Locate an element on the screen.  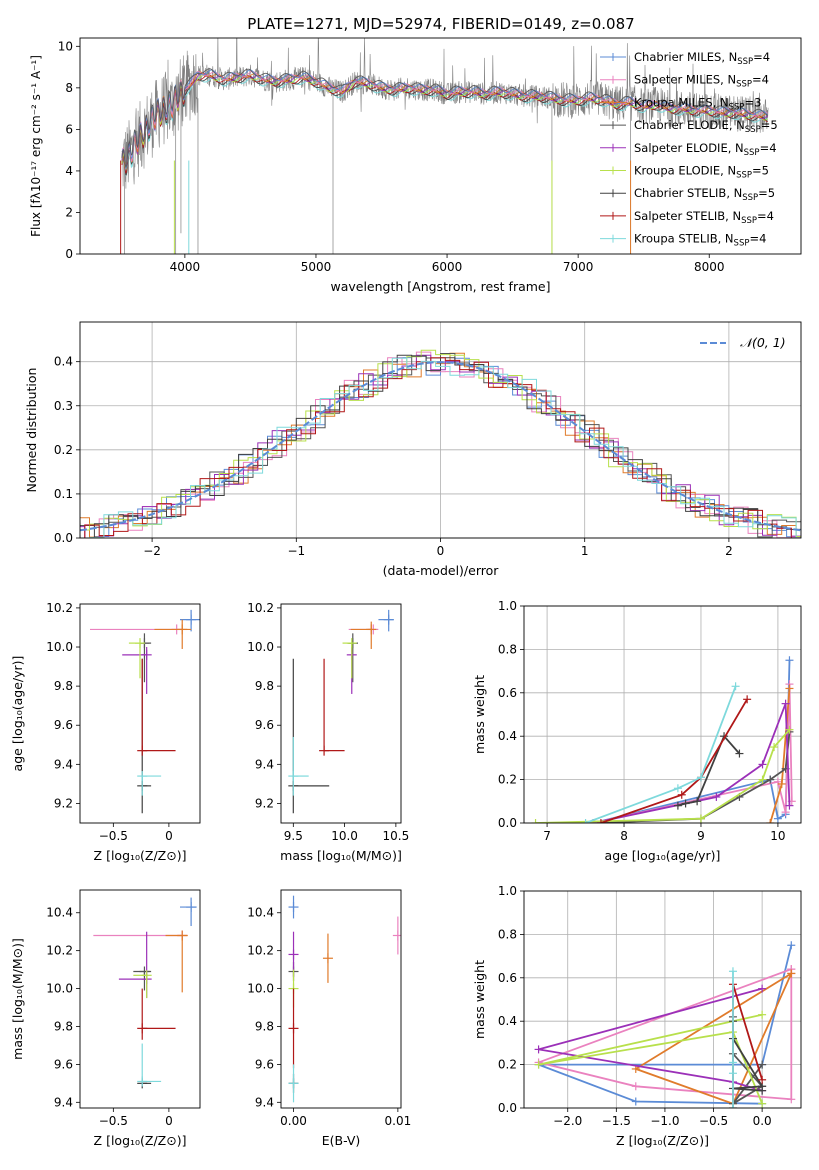
histogram-ks is located at coordinates (440, 447).